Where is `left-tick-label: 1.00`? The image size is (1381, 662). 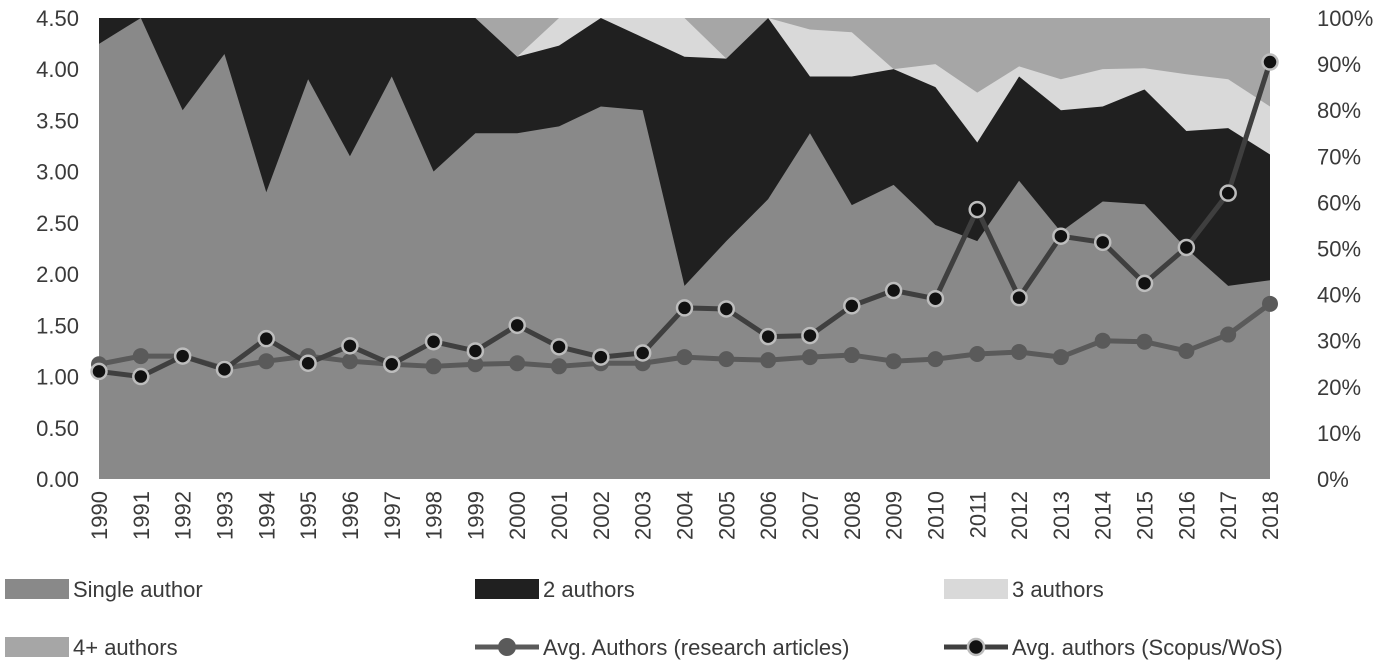
left-tick-label: 1.00 is located at coordinates (57, 377).